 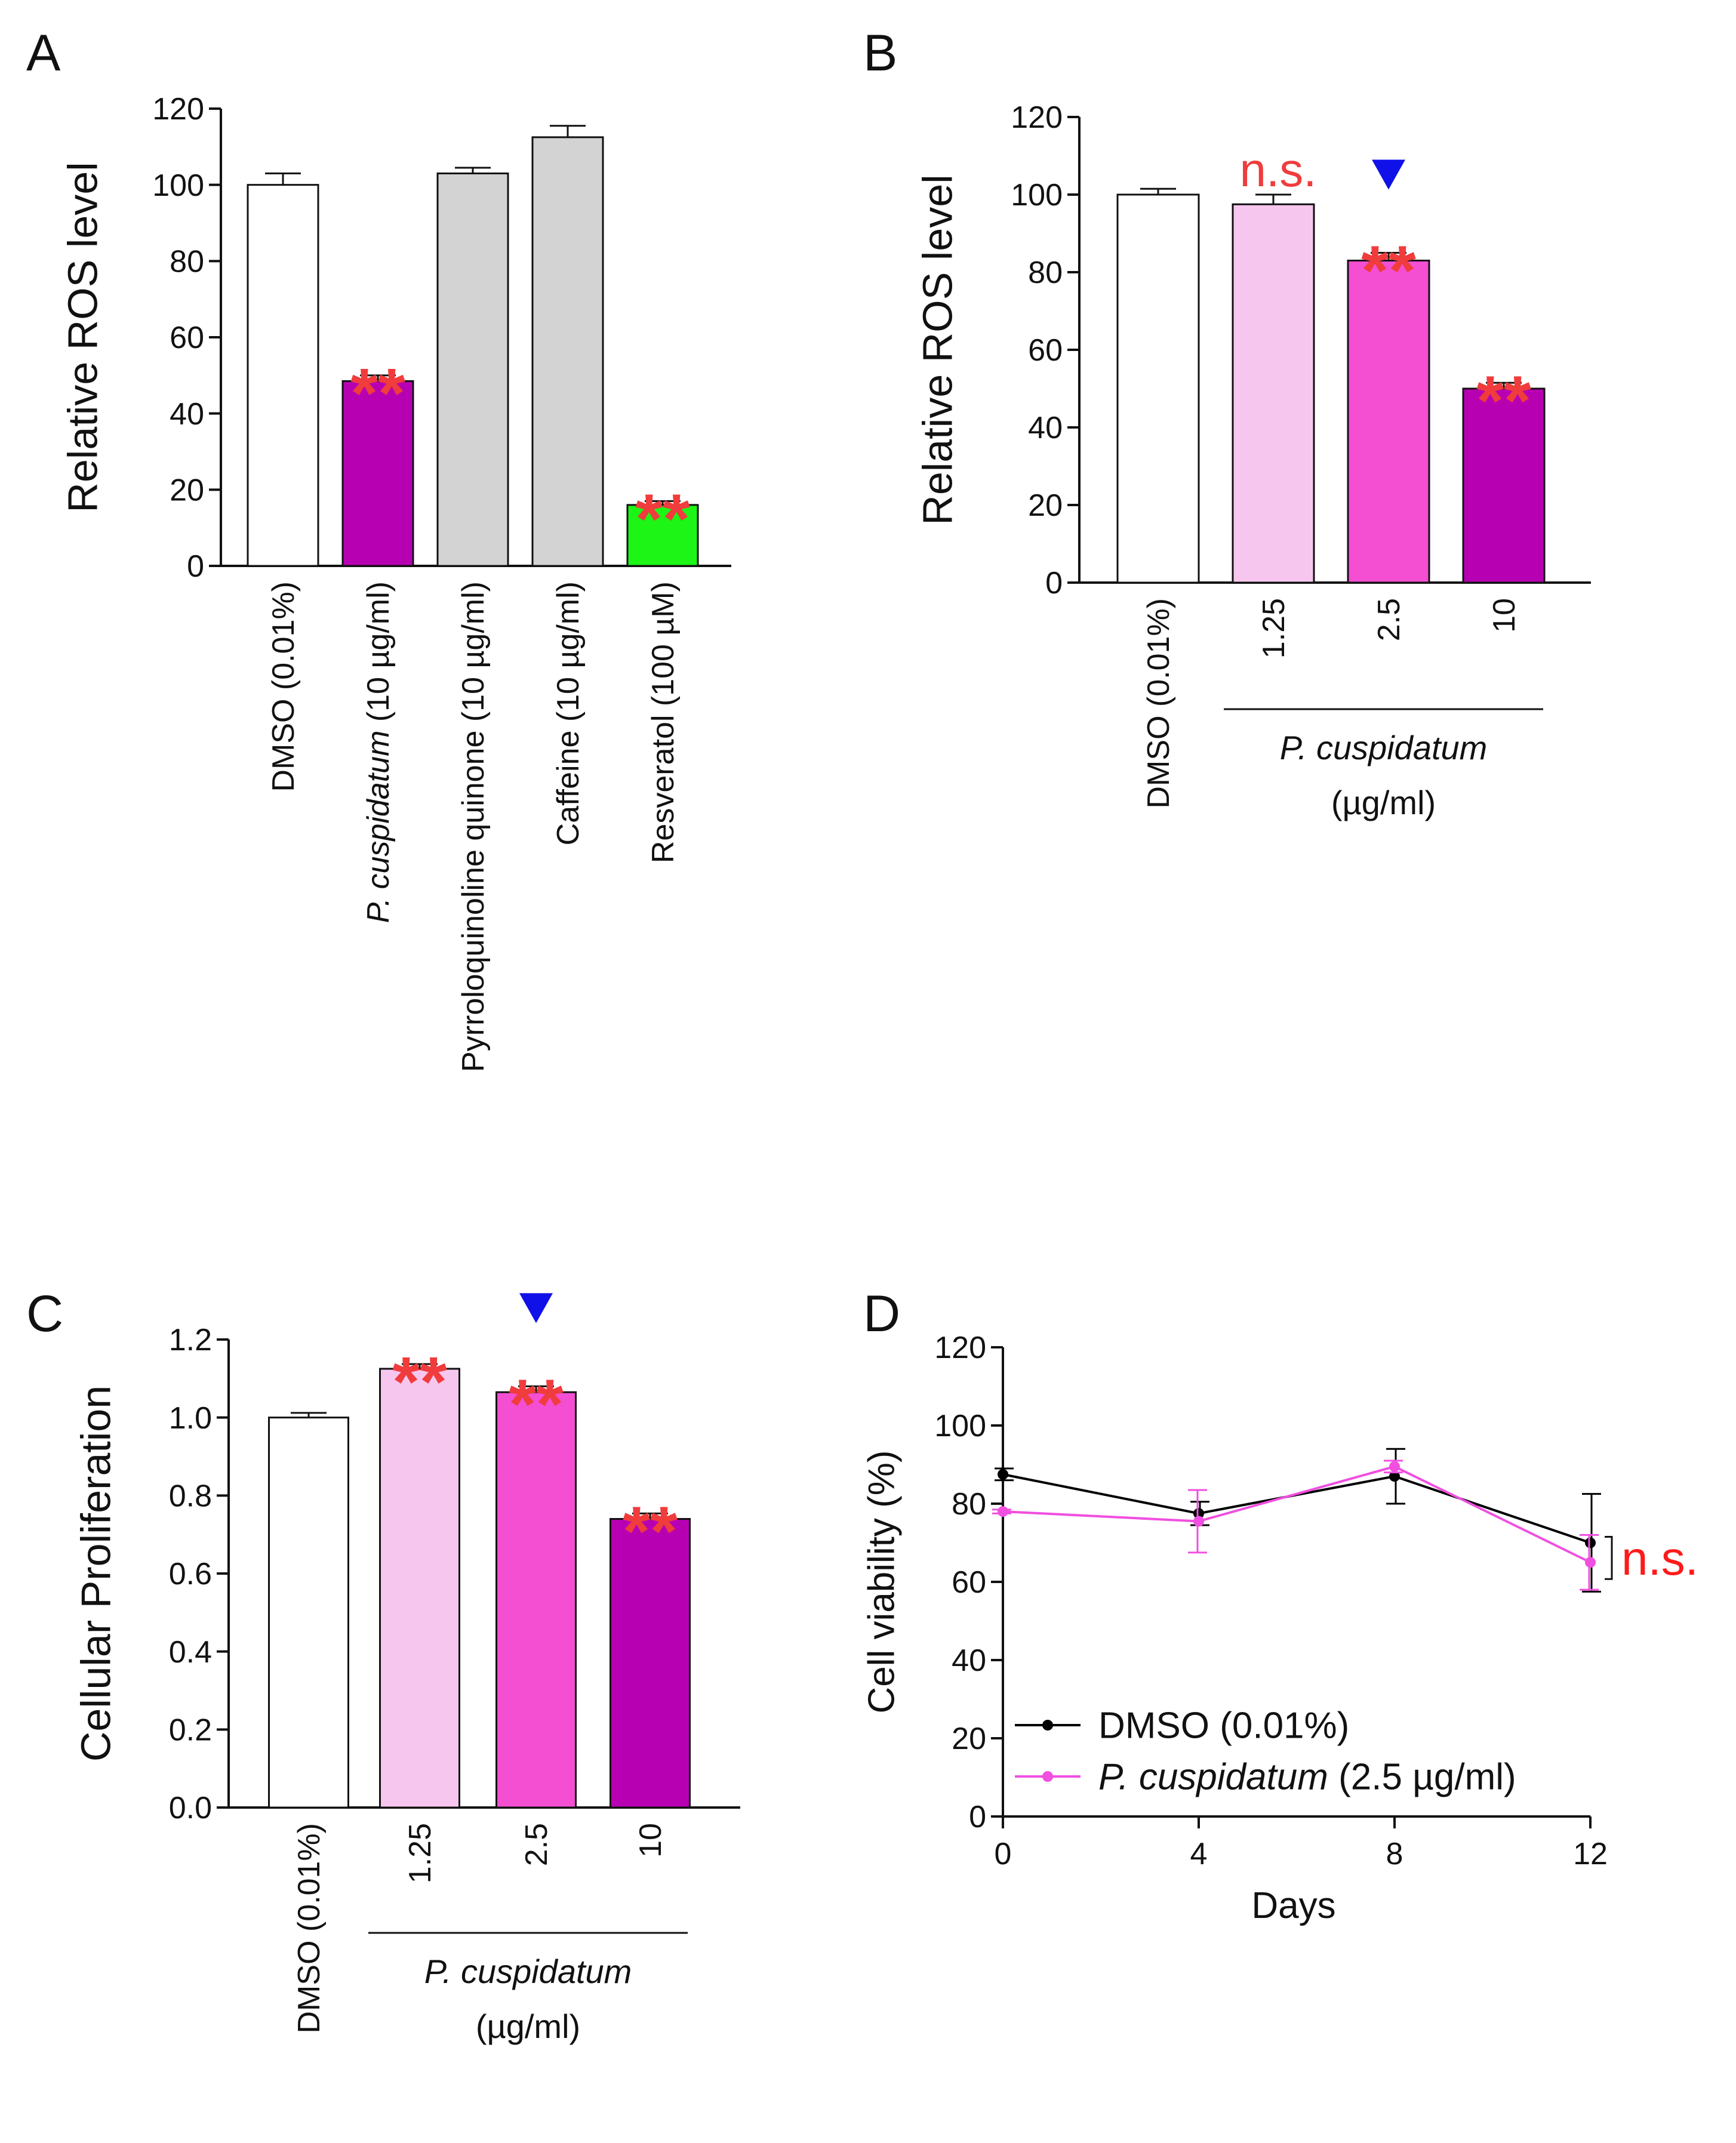 What do you see at coordinates (528, 1971) in the screenshot?
I see `group-label-italic: P. cuspidatum` at bounding box center [528, 1971].